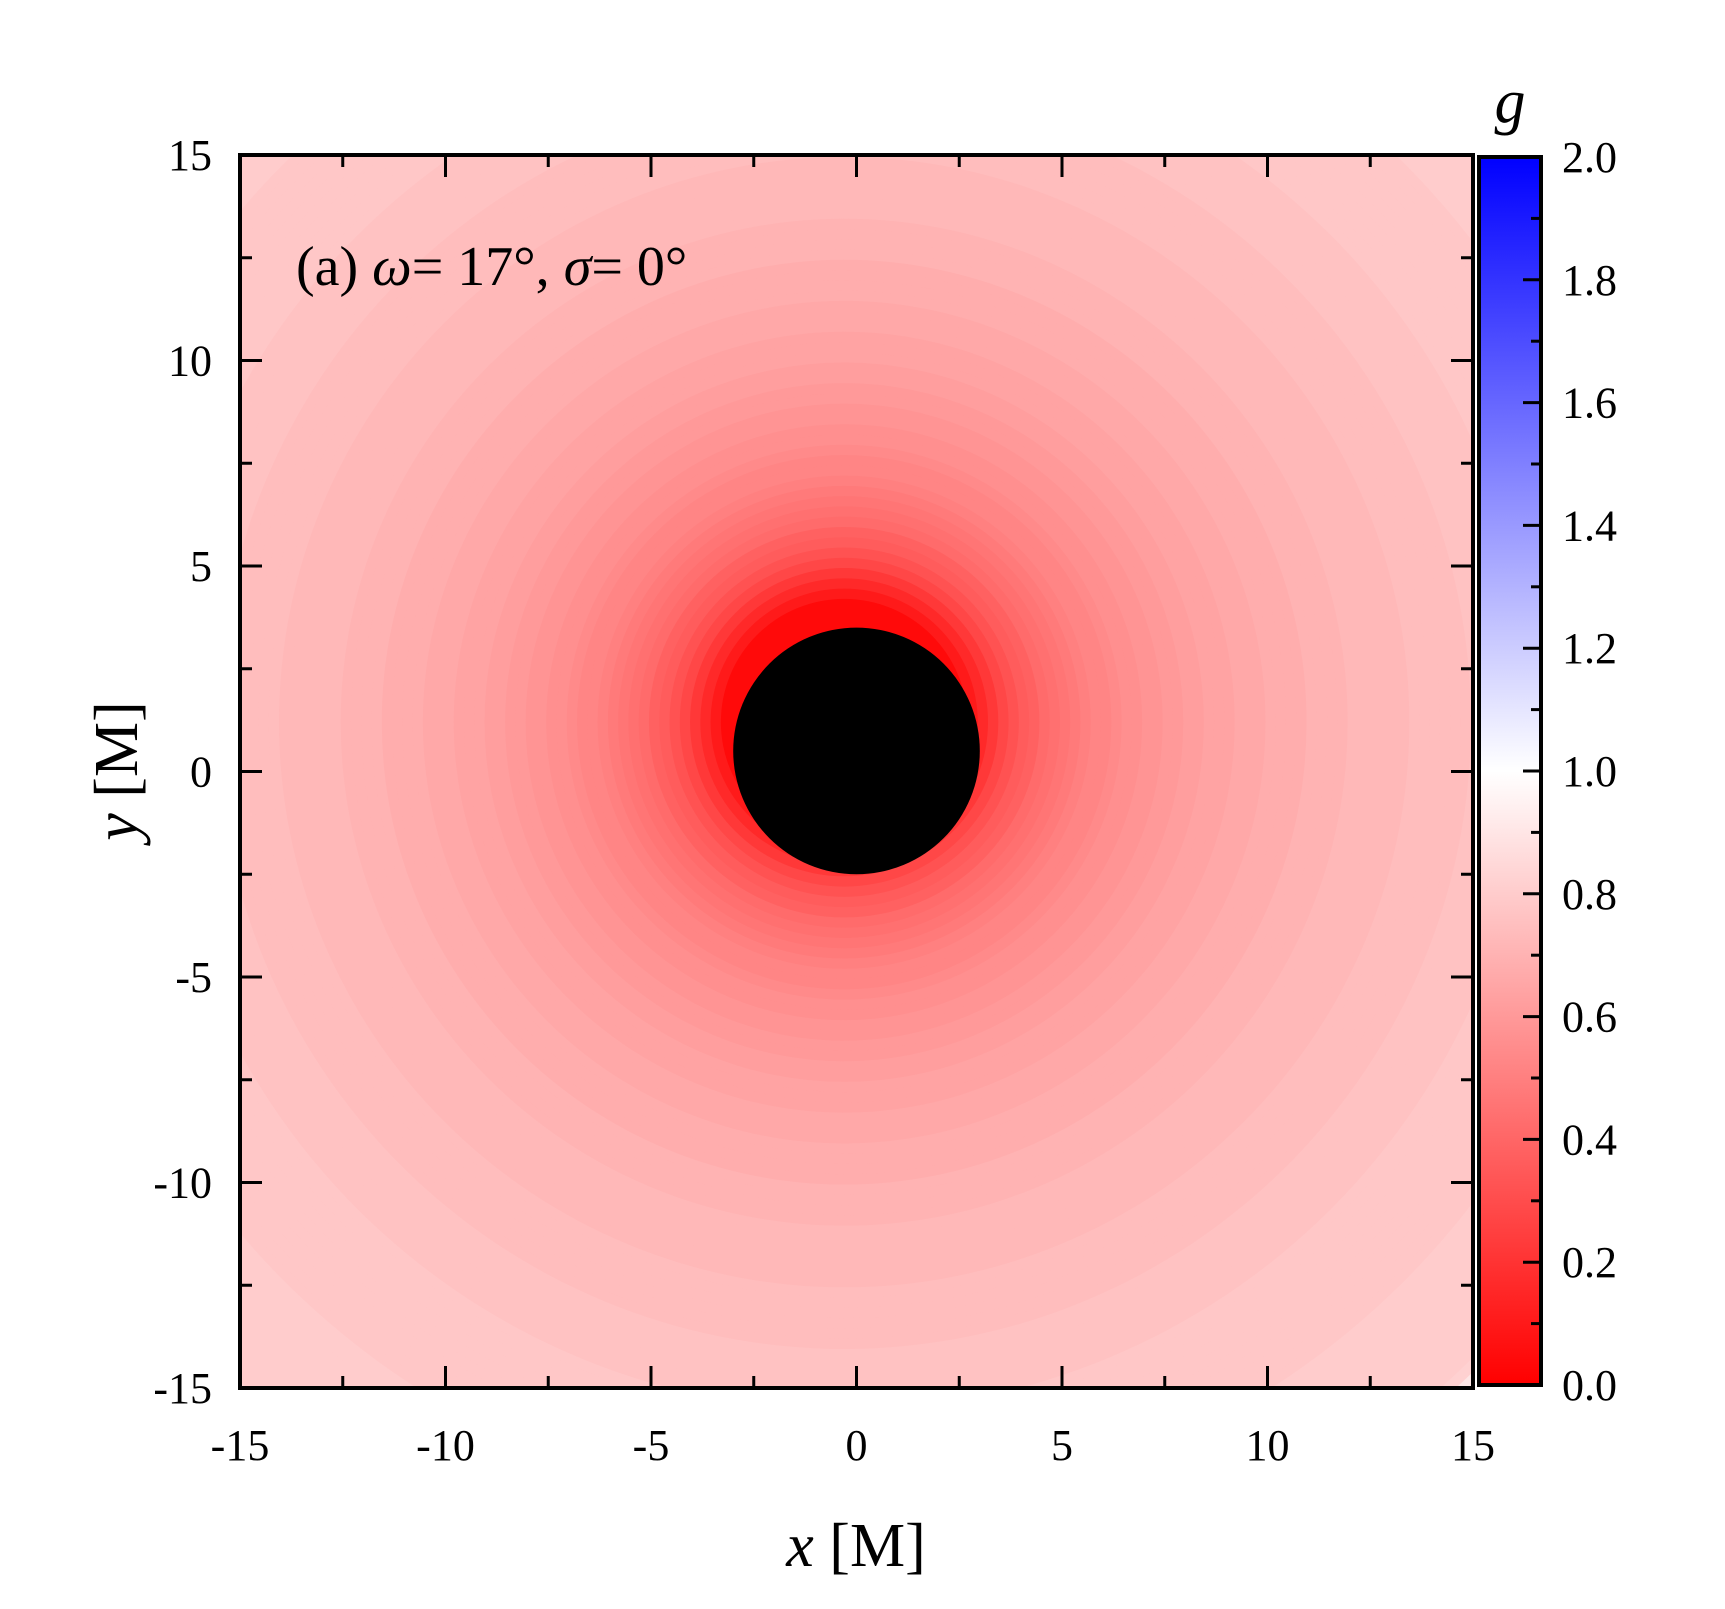 The image size is (1725, 1609). I want to click on colorbar-title: g, so click(1510, 102).